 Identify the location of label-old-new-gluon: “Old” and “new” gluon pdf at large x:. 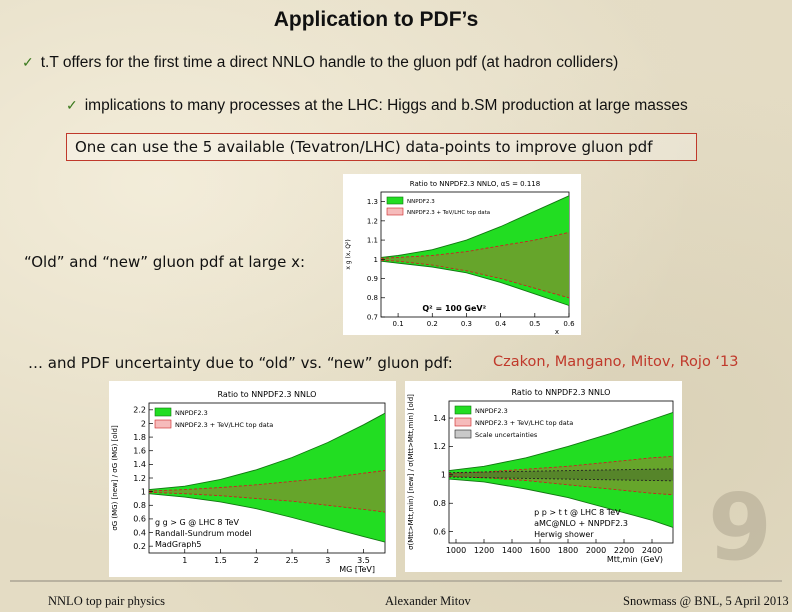
(165, 262).